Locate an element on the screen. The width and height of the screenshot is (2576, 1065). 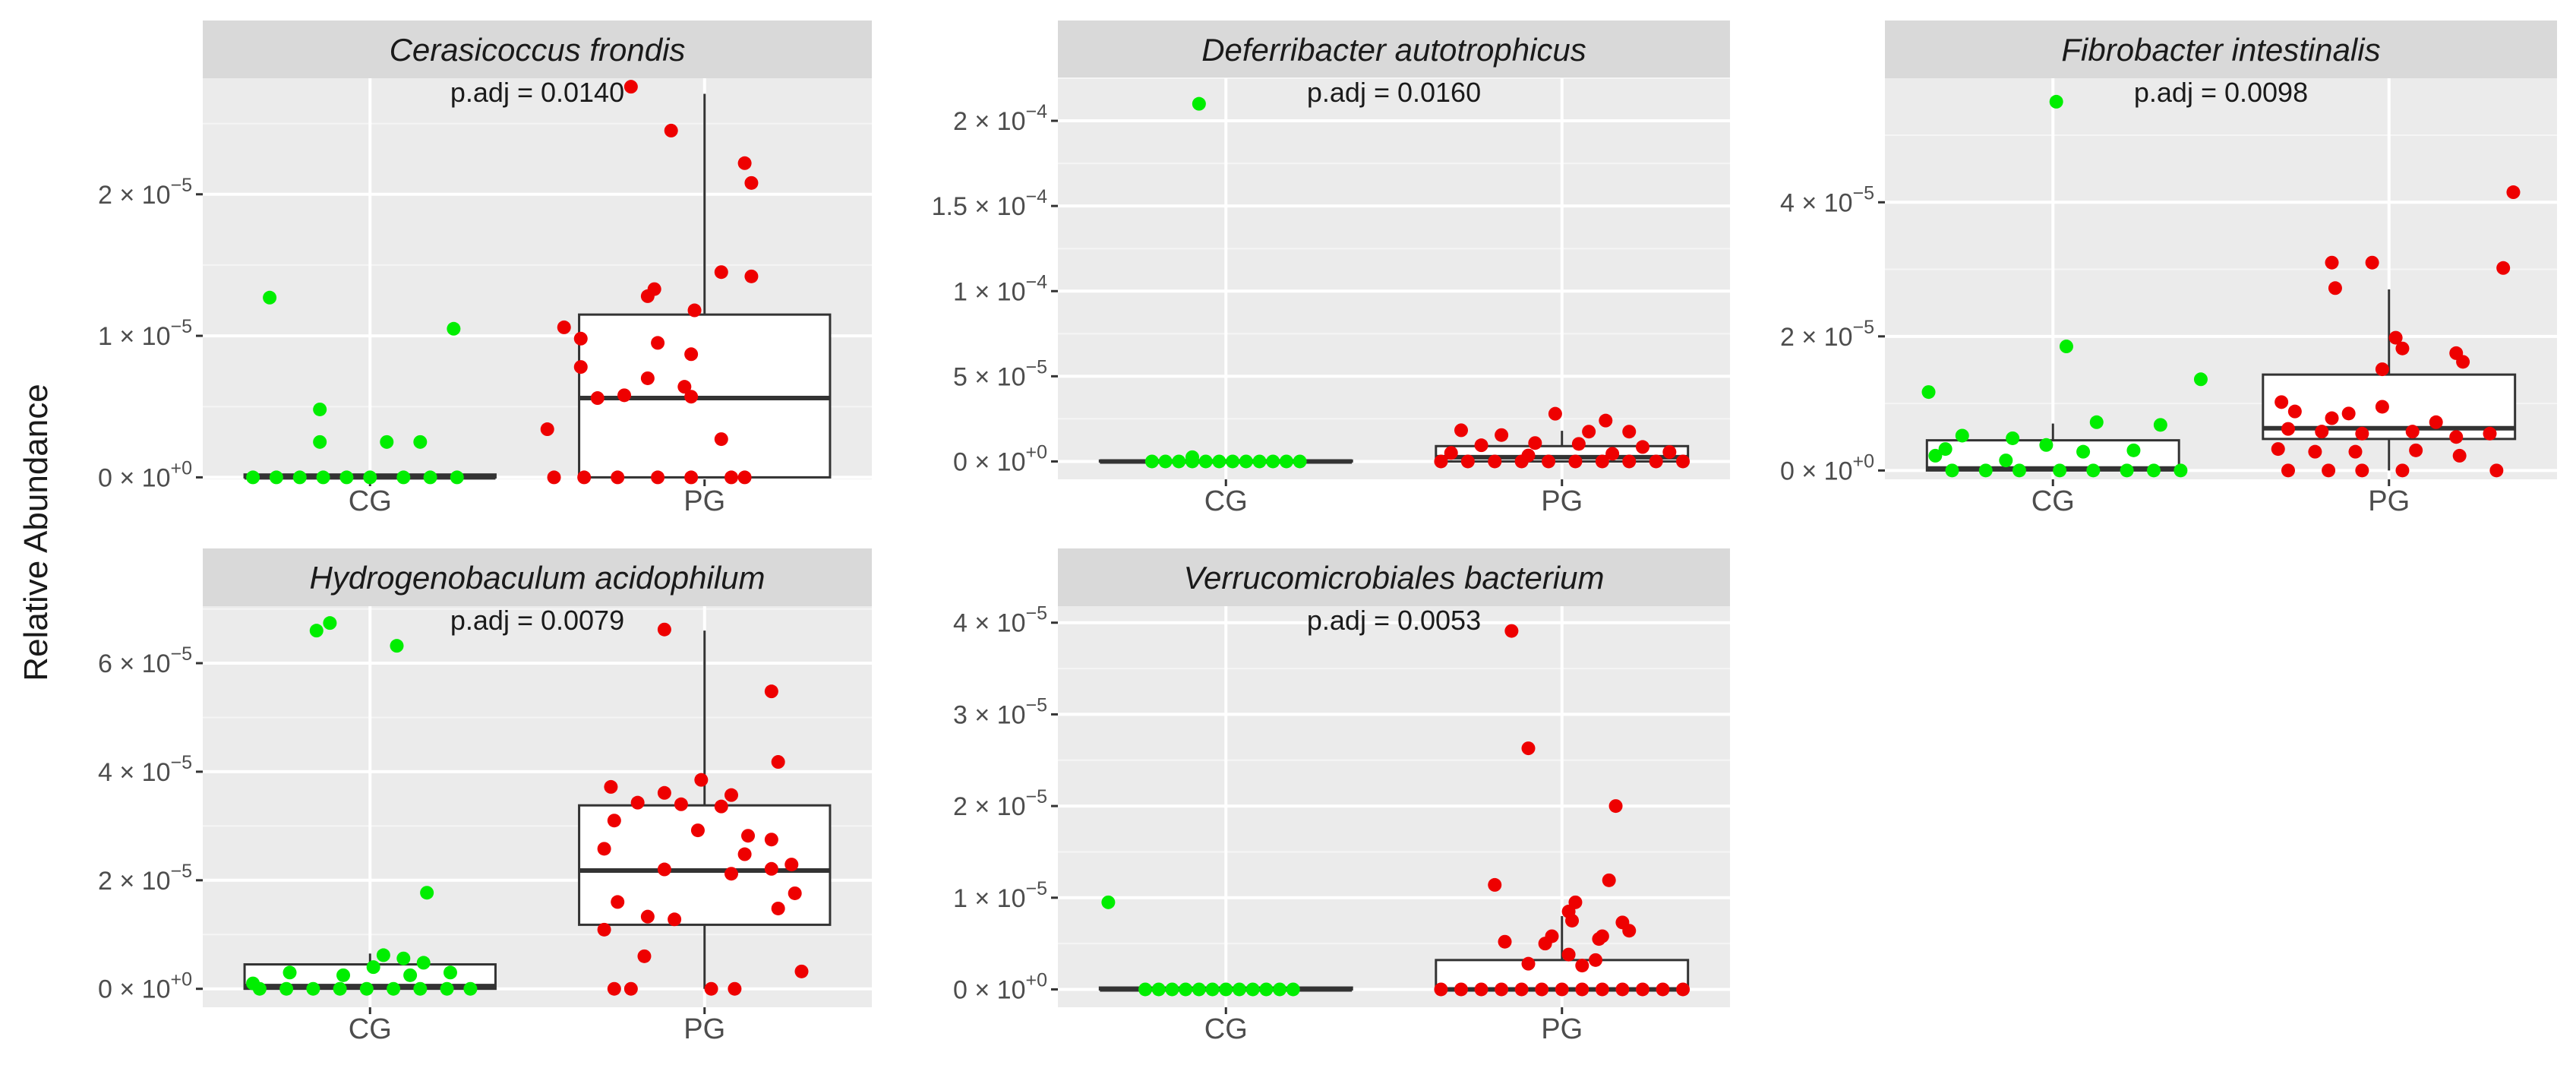
facet-title: Deferribacter autotrophicus is located at coordinates (1393, 50).